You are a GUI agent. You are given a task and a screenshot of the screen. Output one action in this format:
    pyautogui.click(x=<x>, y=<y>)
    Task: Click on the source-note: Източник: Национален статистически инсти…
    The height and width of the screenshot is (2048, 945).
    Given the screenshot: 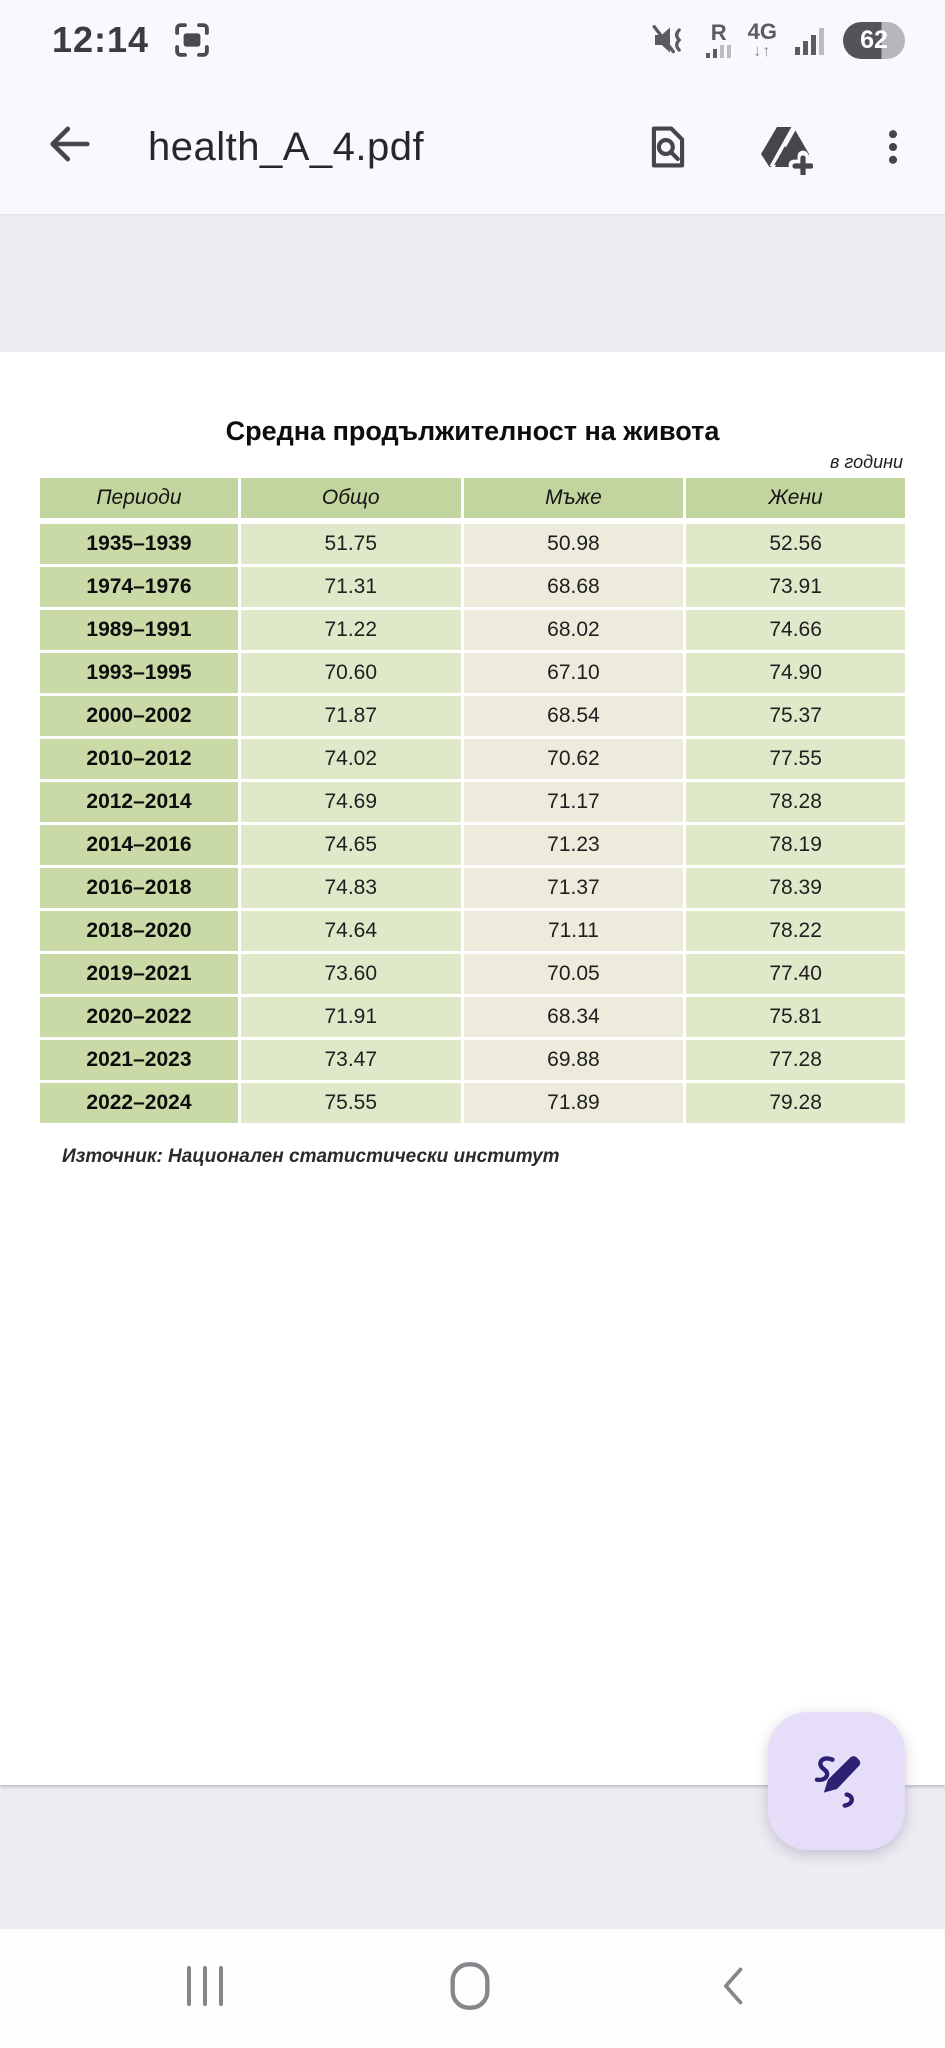 What is the action you would take?
    pyautogui.click(x=311, y=1156)
    